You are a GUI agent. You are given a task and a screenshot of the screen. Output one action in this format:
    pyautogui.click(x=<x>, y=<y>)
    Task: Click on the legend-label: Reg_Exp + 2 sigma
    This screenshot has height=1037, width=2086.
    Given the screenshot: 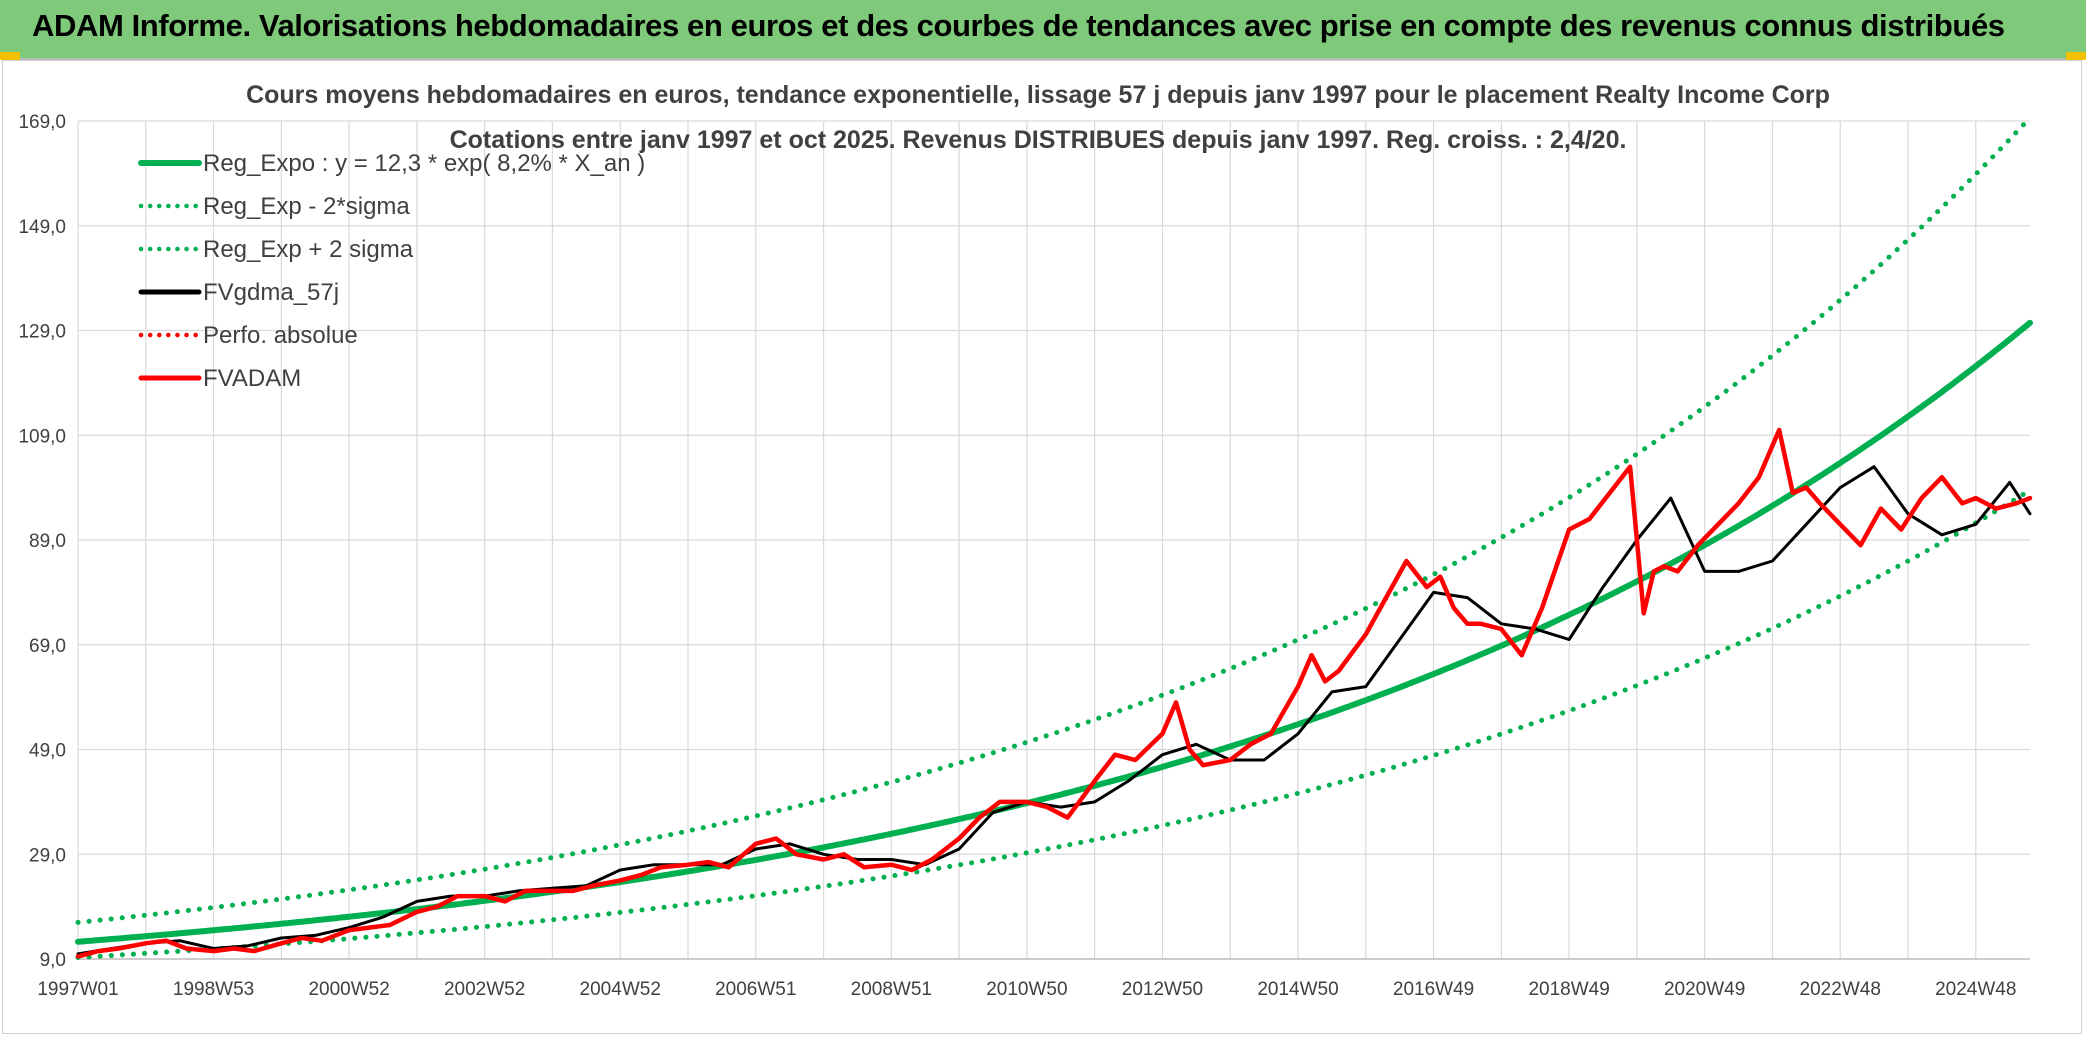 What is the action you would take?
    pyautogui.click(x=308, y=249)
    